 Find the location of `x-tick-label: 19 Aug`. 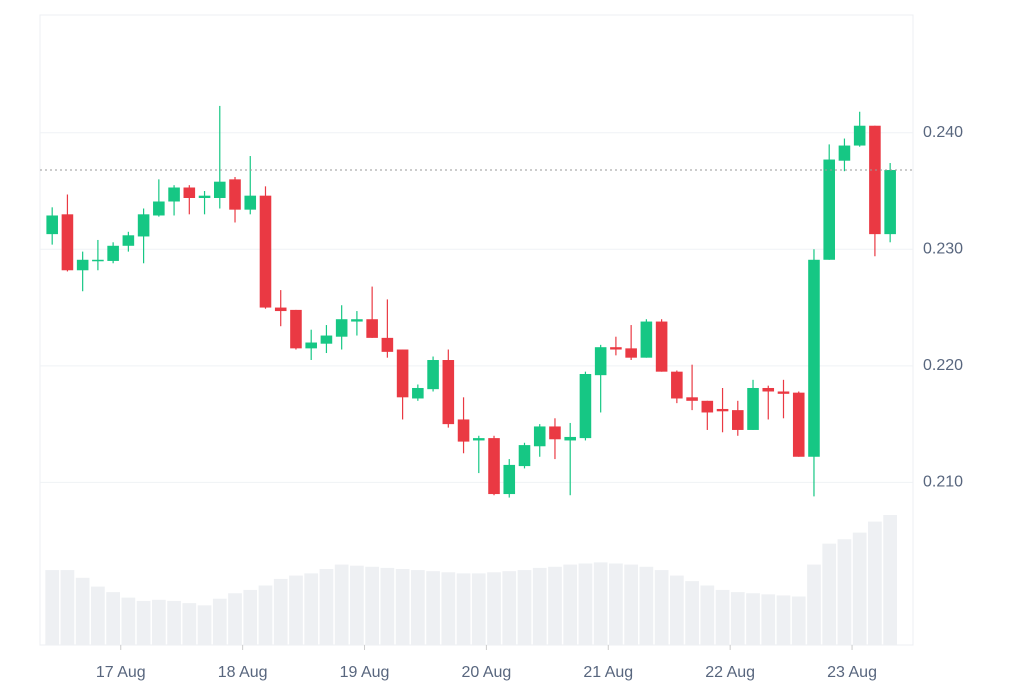

x-tick-label: 19 Aug is located at coordinates (365, 672).